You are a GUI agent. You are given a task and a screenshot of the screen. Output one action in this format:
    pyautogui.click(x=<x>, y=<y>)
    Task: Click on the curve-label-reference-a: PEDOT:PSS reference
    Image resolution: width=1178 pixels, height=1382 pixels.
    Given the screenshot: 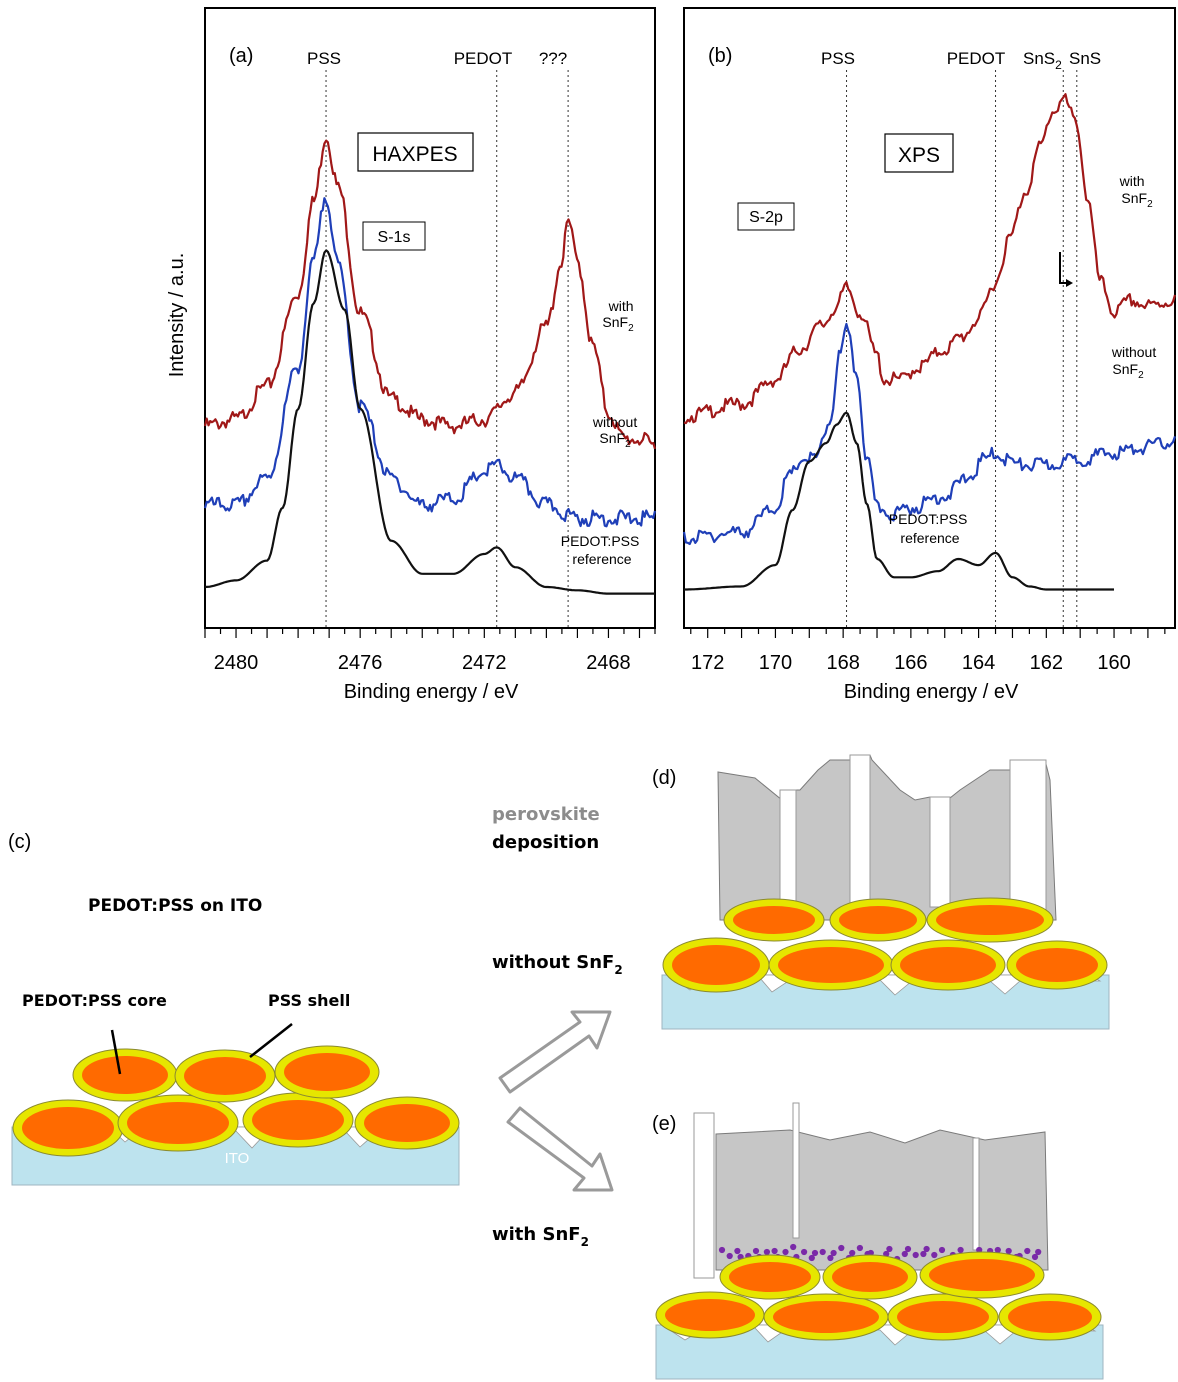 What is the action you would take?
    pyautogui.click(x=602, y=550)
    